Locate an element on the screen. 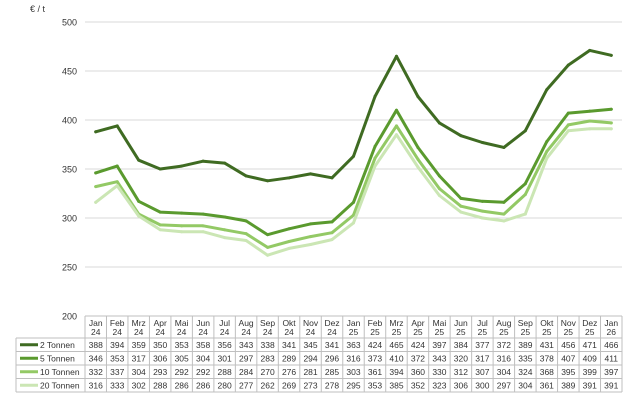 Image resolution: width=636 pixels, height=410 pixels. table-cell-value: 395 is located at coordinates (568, 372).